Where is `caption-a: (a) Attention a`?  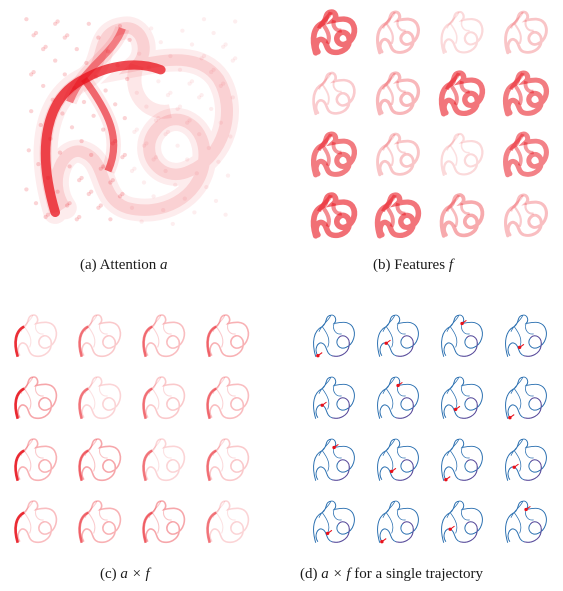 caption-a: (a) Attention a is located at coordinates (124, 265).